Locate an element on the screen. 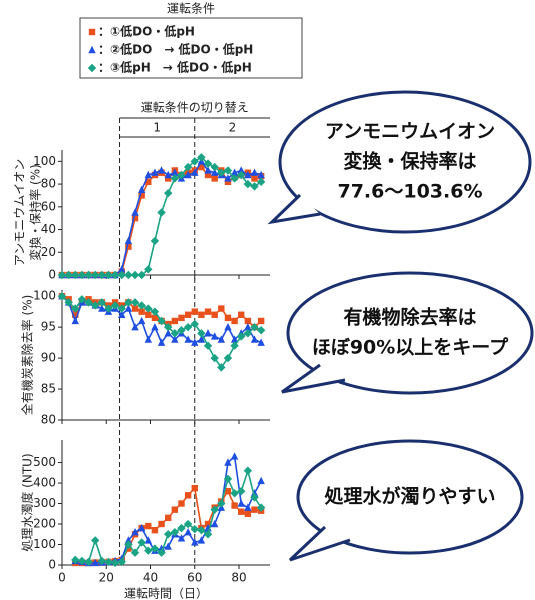 The image size is (535, 600). y-tick-label: 400 is located at coordinates (44, 483).